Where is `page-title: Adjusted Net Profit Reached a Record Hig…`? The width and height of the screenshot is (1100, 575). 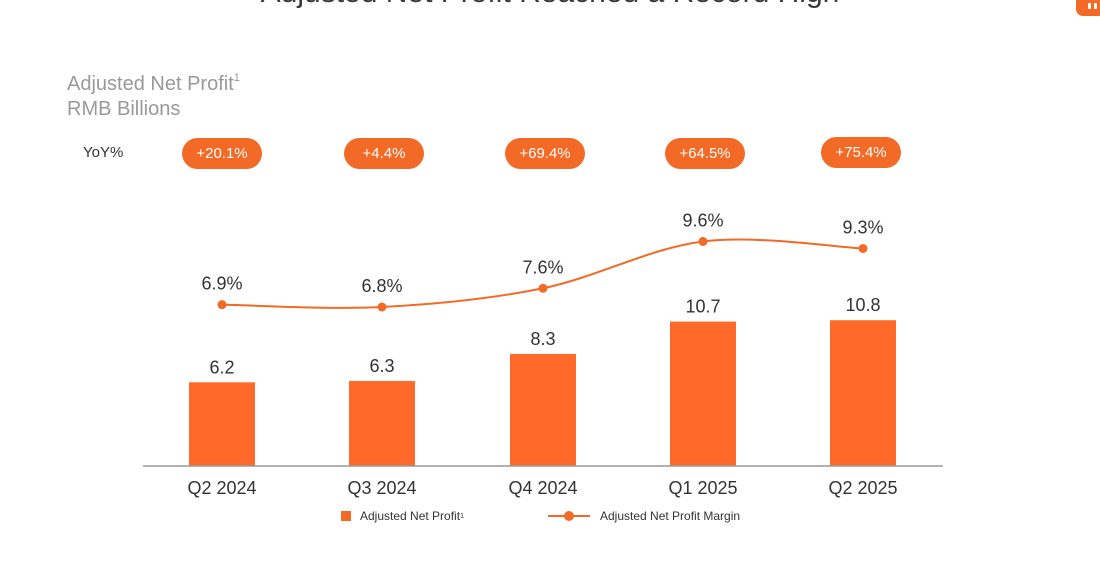
page-title: Adjusted Net Profit Reached a Record Hig… is located at coordinates (550, 5).